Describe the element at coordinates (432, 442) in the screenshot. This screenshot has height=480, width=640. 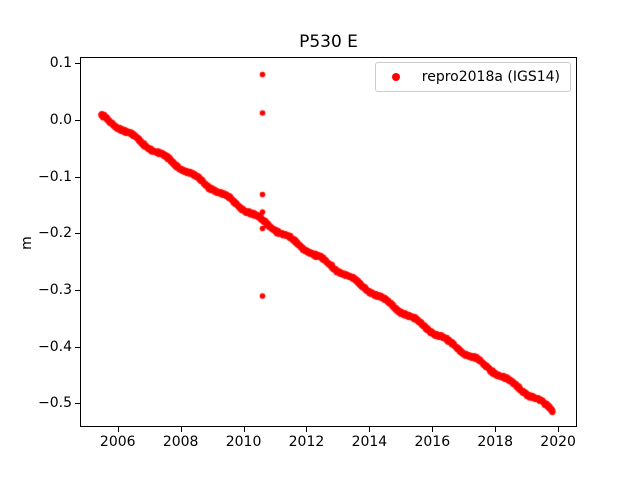
I see `x-tick-label: 2016` at that location.